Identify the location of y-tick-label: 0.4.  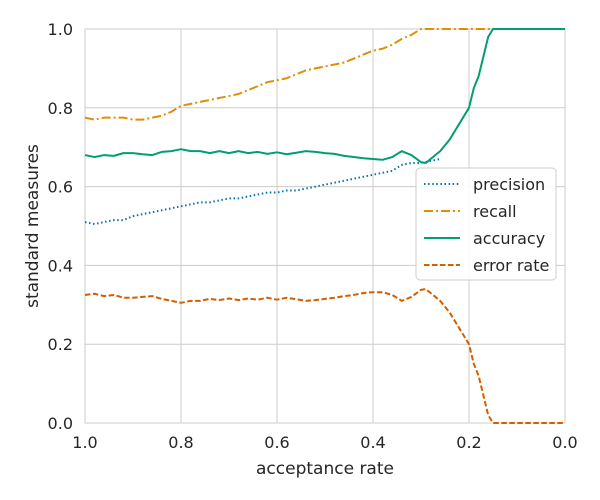
(60, 265).